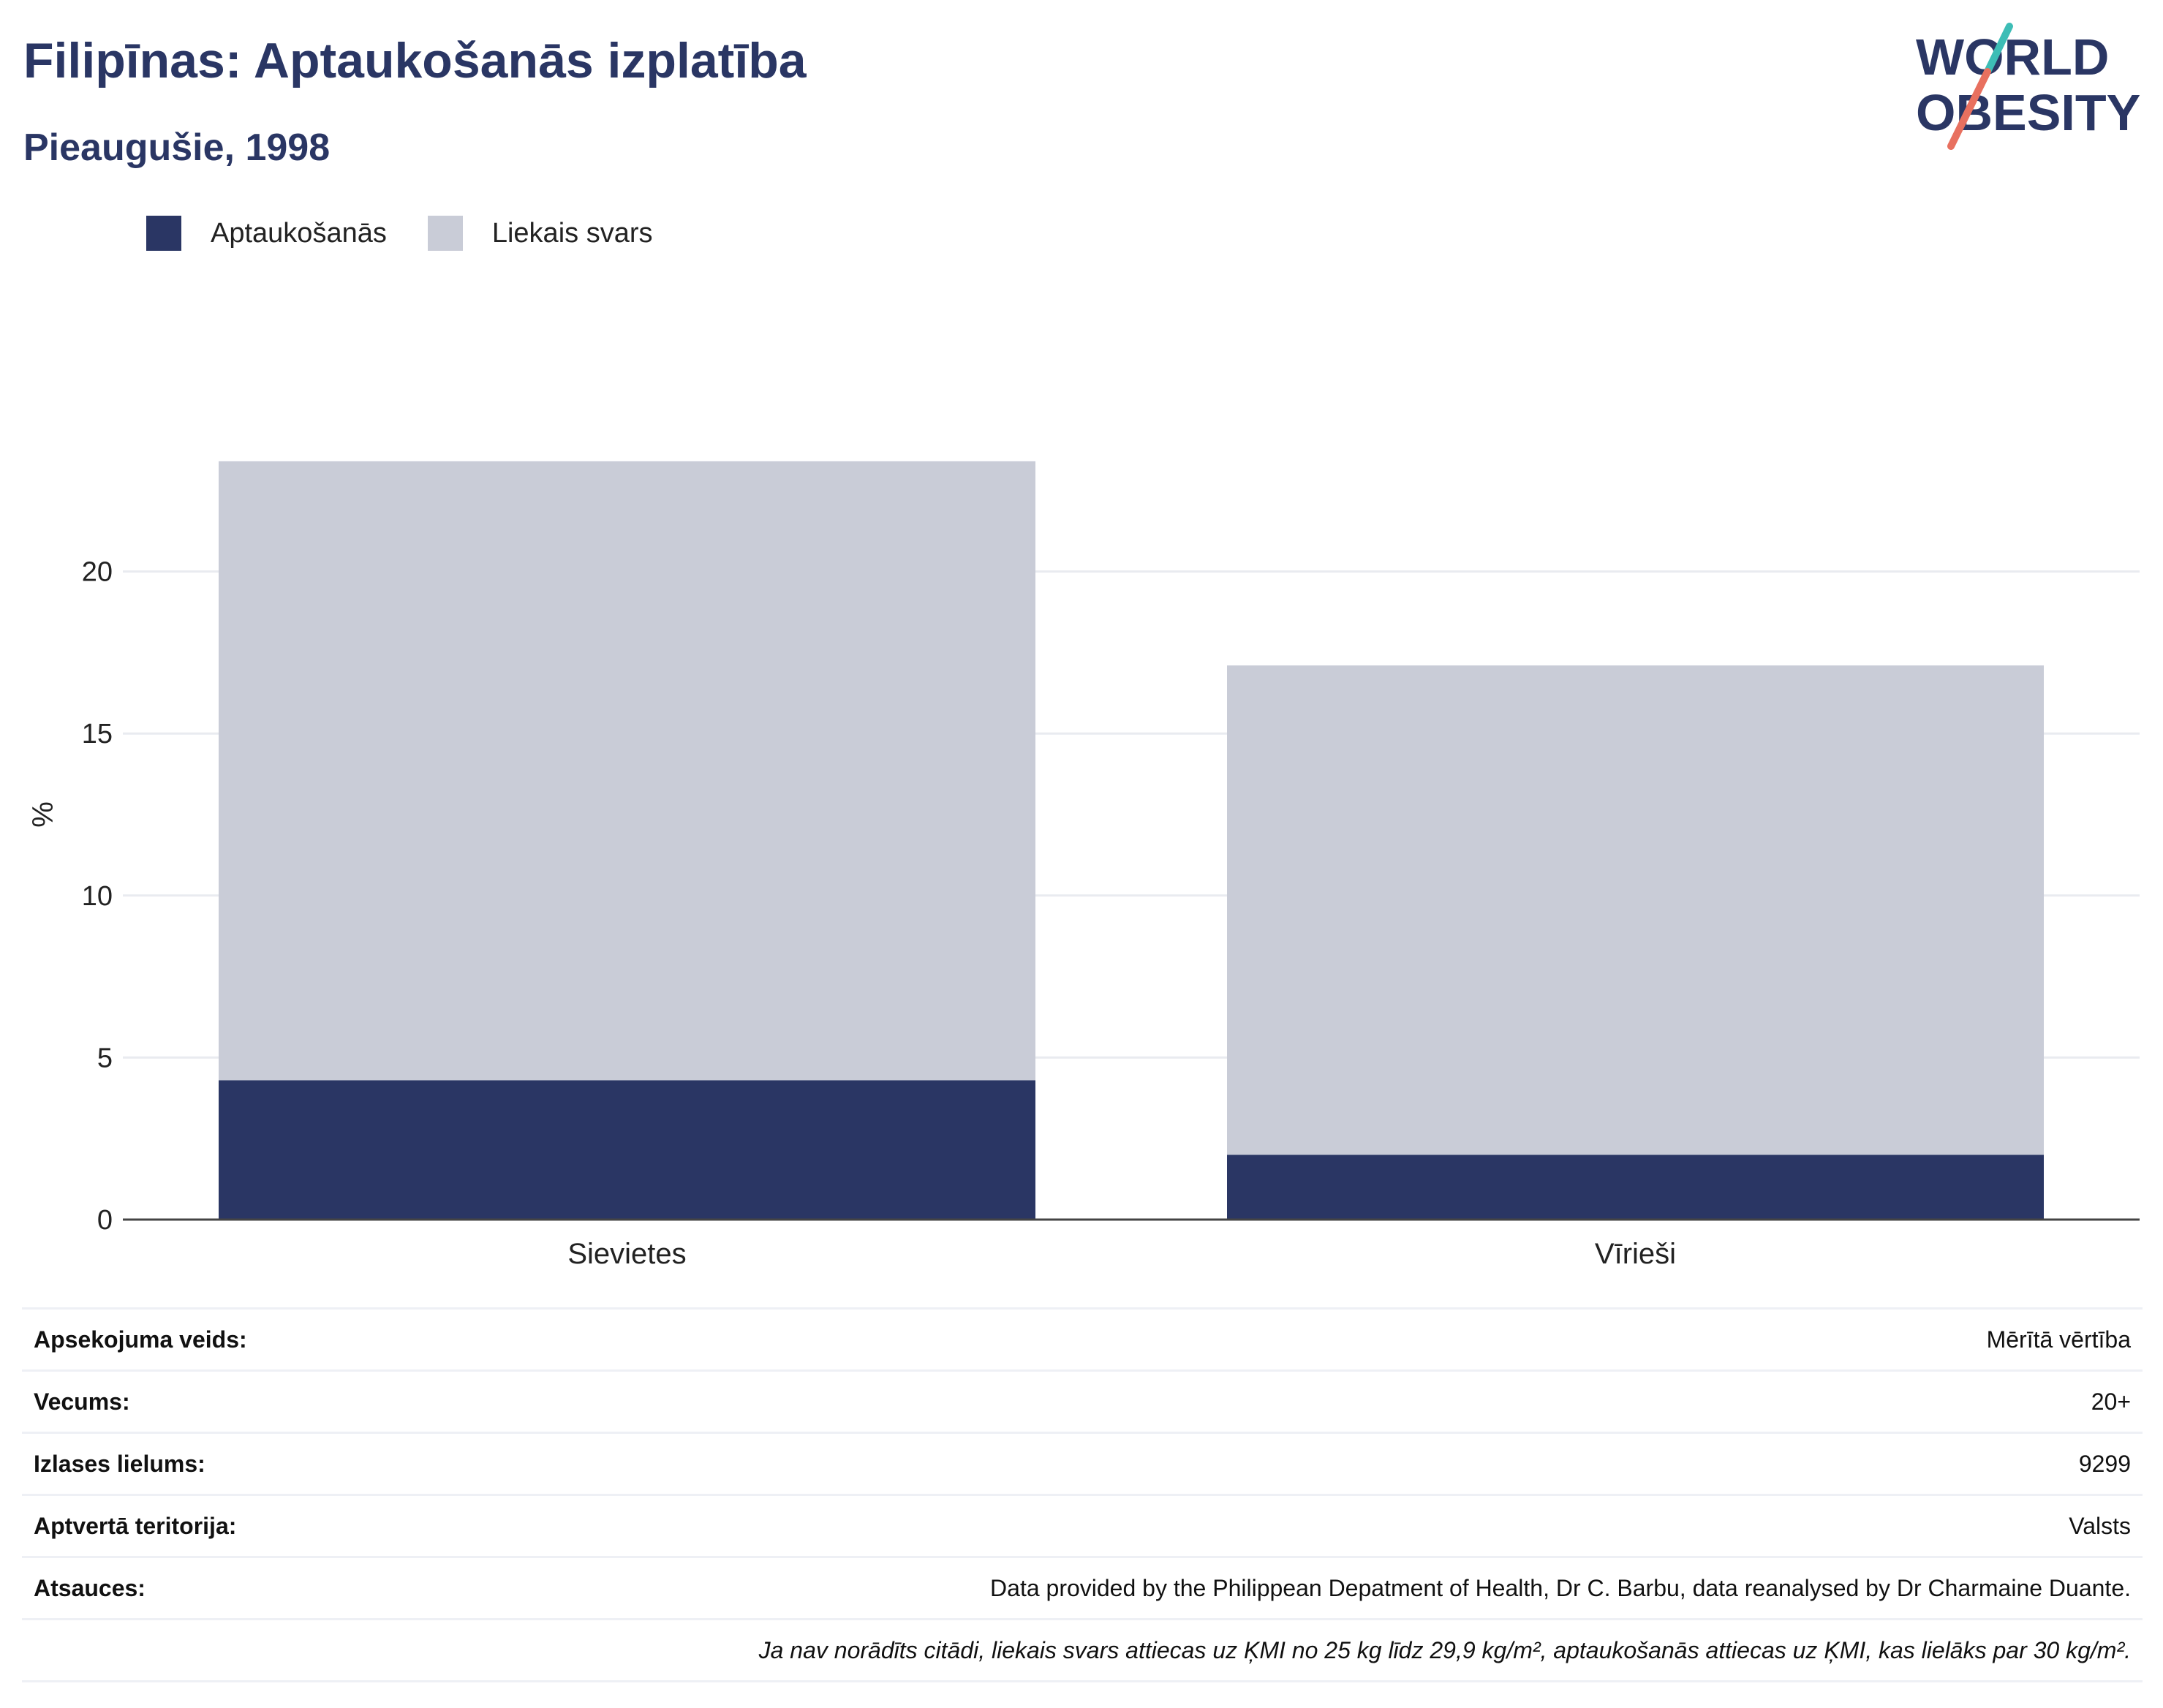 The width and height of the screenshot is (2163, 1708). Describe the element at coordinates (98, 896) in the screenshot. I see `y-tick-label: 10` at that location.